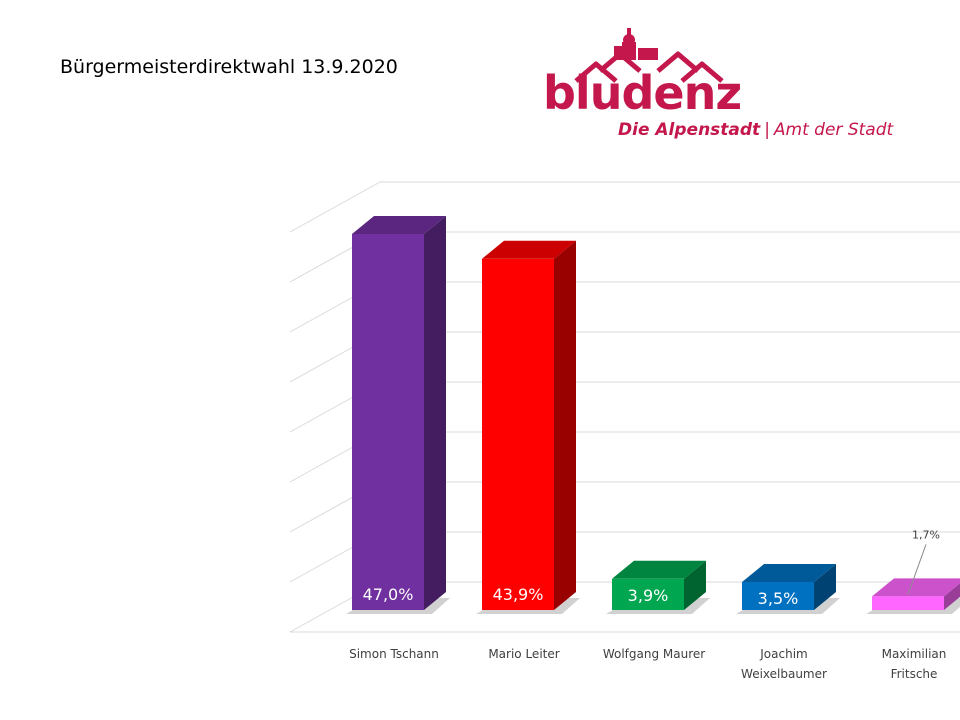 The width and height of the screenshot is (960, 720). I want to click on logo-tagline-bold: Die Alpenstadt, so click(689, 130).